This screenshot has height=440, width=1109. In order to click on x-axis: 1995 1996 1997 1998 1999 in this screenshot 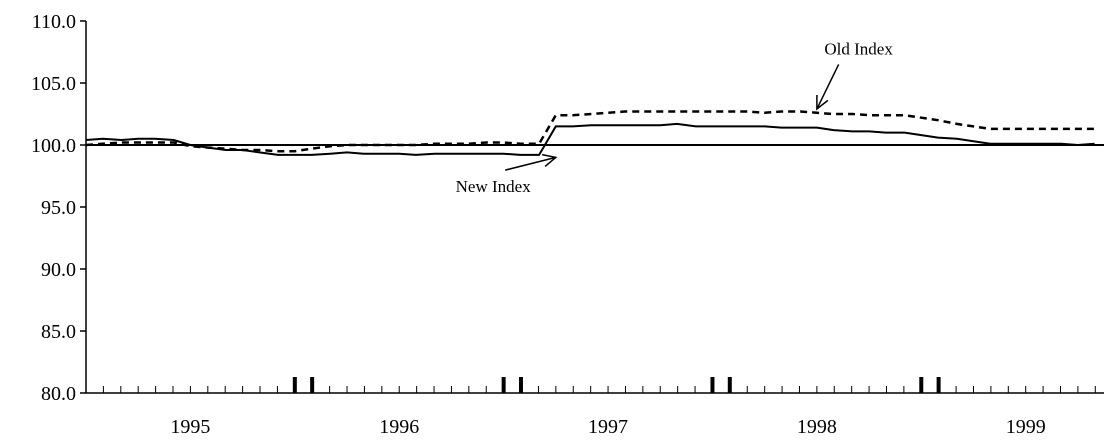, I will do `click(594, 407)`.